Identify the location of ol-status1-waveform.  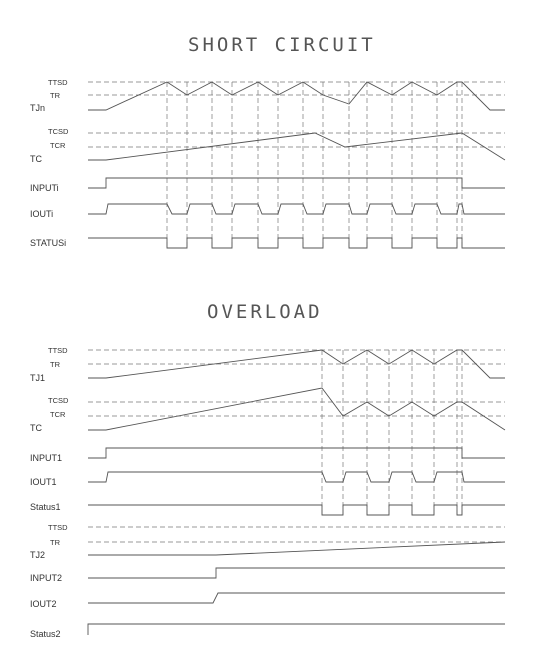
(296, 510).